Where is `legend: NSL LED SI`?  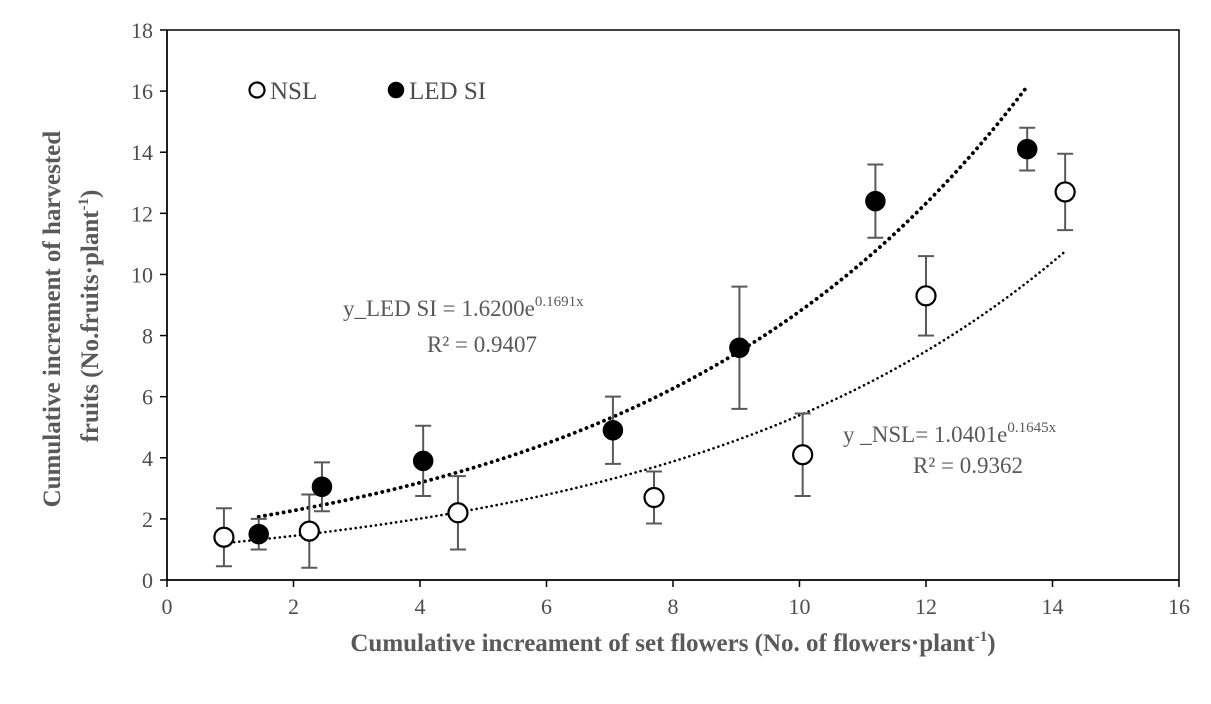
legend: NSL LED SI is located at coordinates (367, 91).